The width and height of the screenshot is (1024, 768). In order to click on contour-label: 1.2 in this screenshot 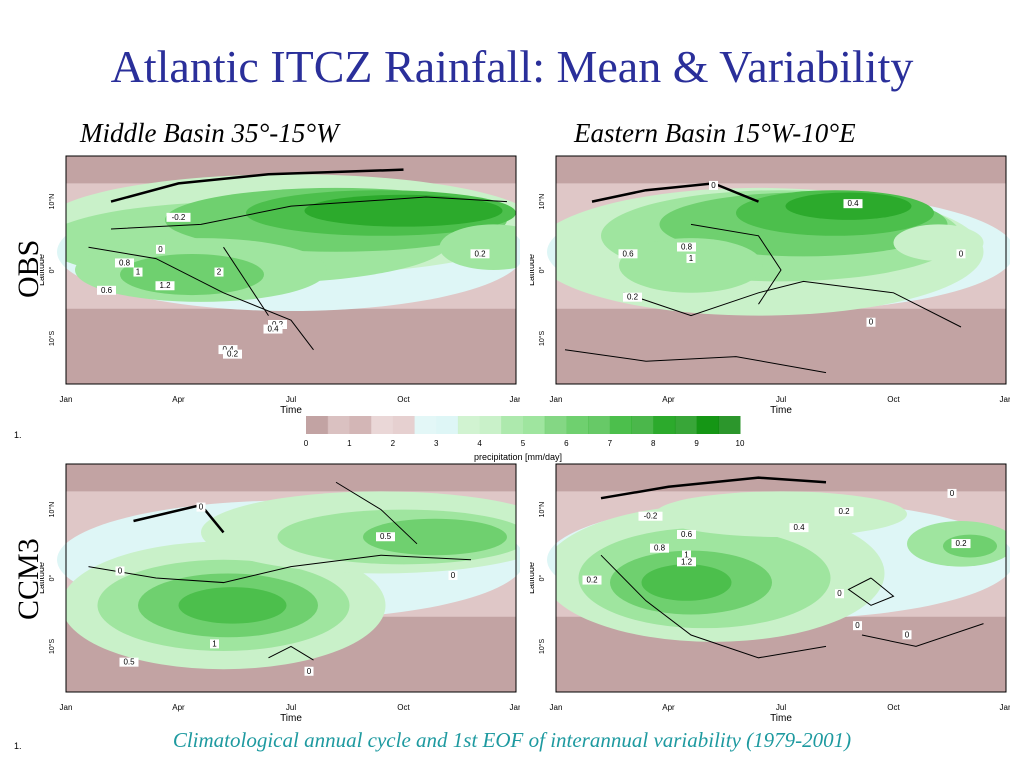, I will do `click(687, 561)`.